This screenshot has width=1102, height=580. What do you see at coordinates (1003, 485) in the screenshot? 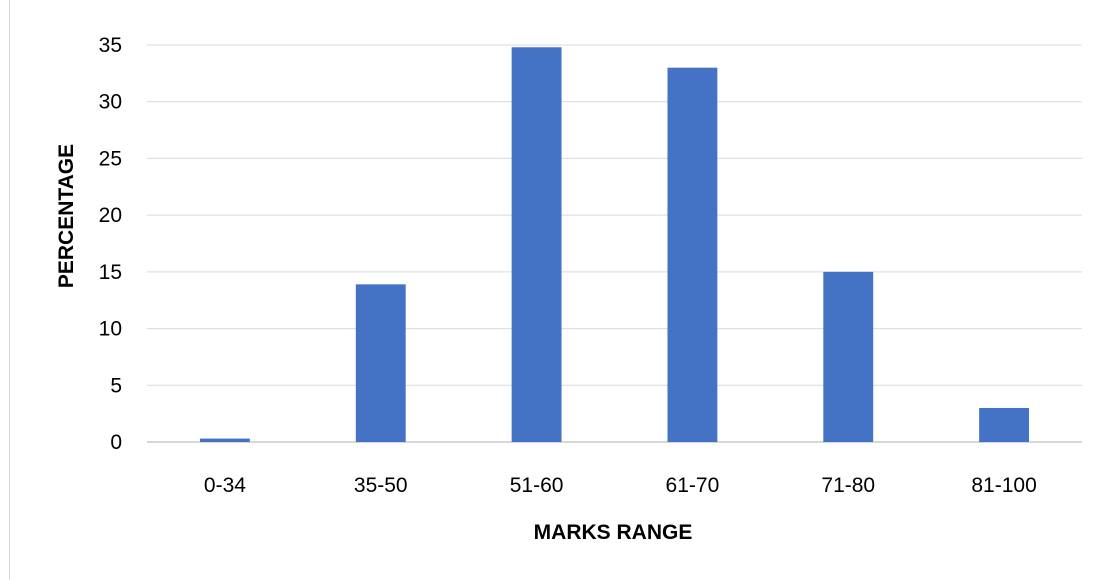
I see `x-tick-label: 81-100` at bounding box center [1003, 485].